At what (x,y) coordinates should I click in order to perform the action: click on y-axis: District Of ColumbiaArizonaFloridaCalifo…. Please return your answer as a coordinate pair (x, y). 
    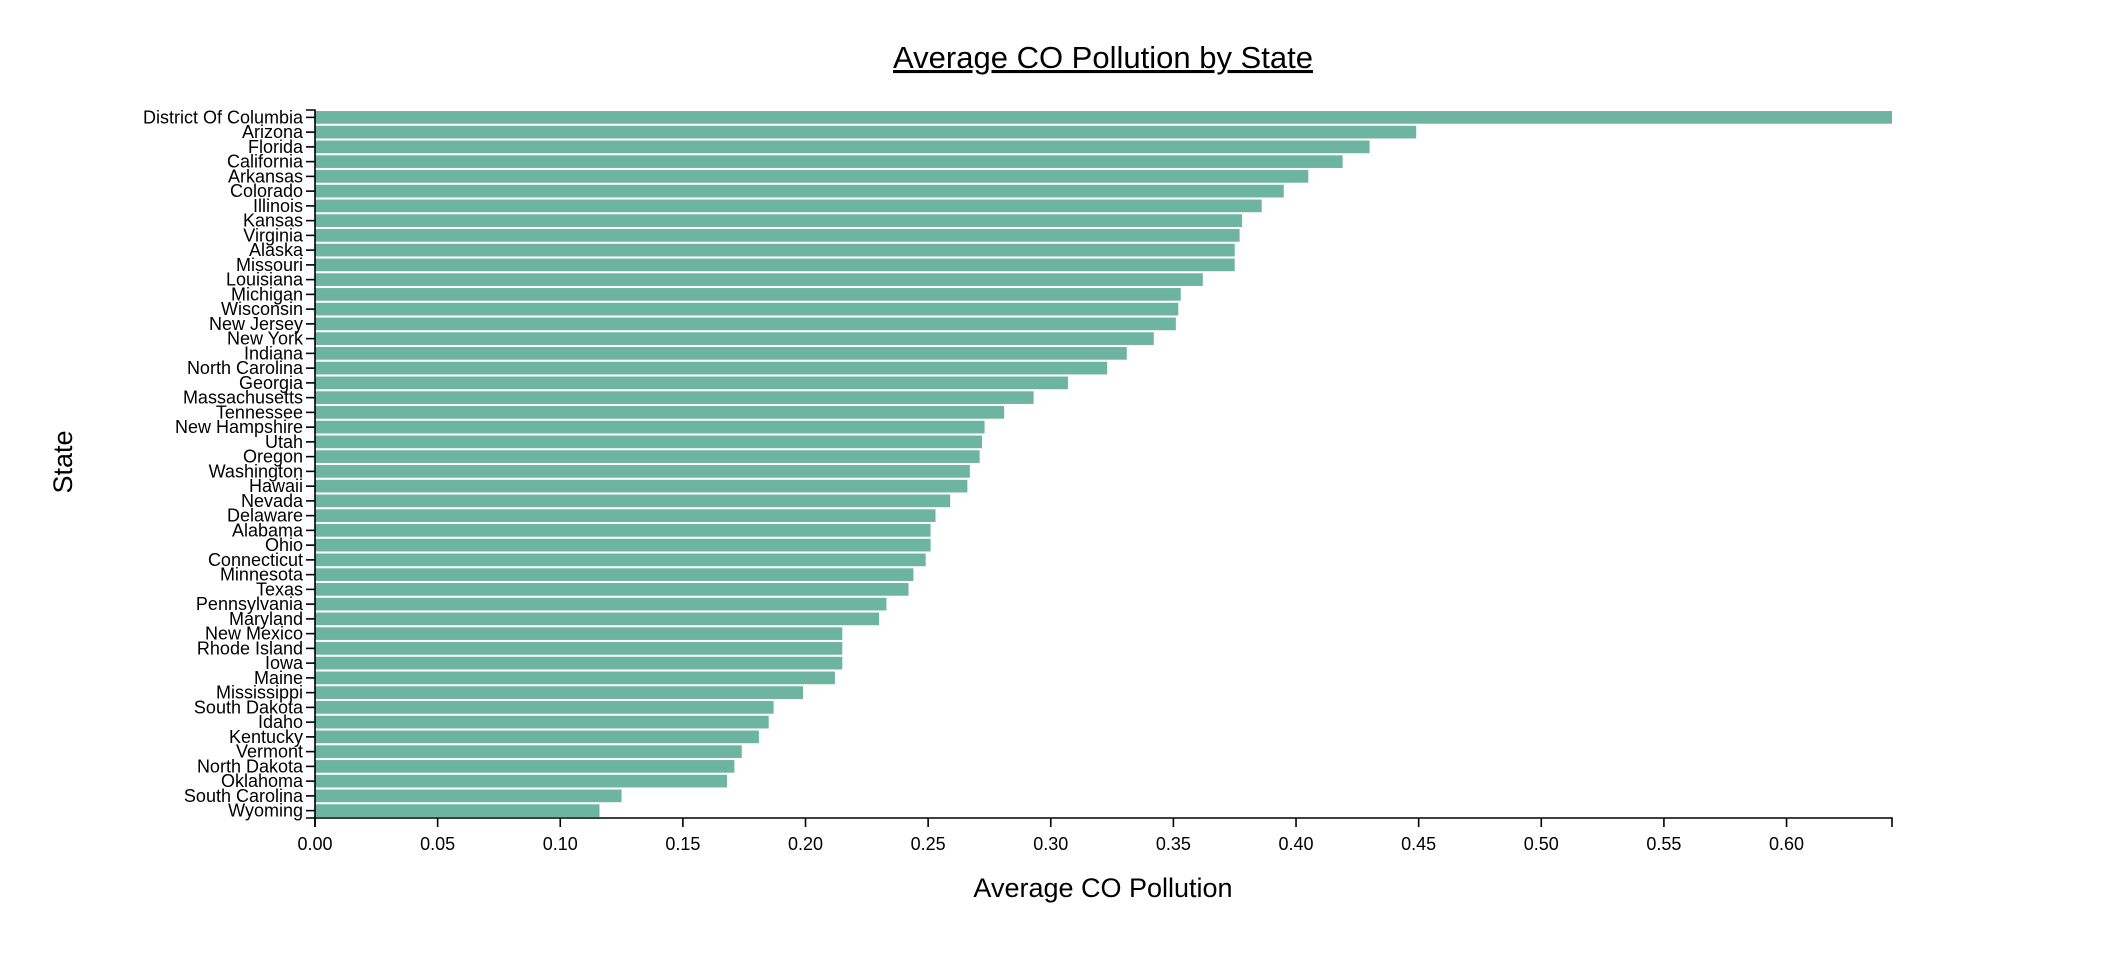
    Looking at the image, I should click on (229, 464).